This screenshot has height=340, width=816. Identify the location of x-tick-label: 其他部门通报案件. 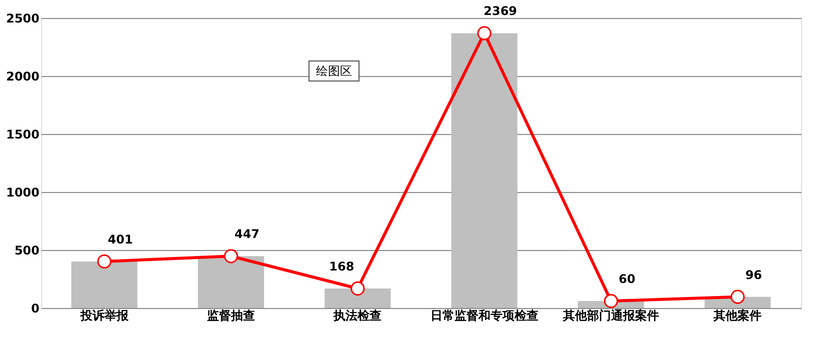
(610, 315).